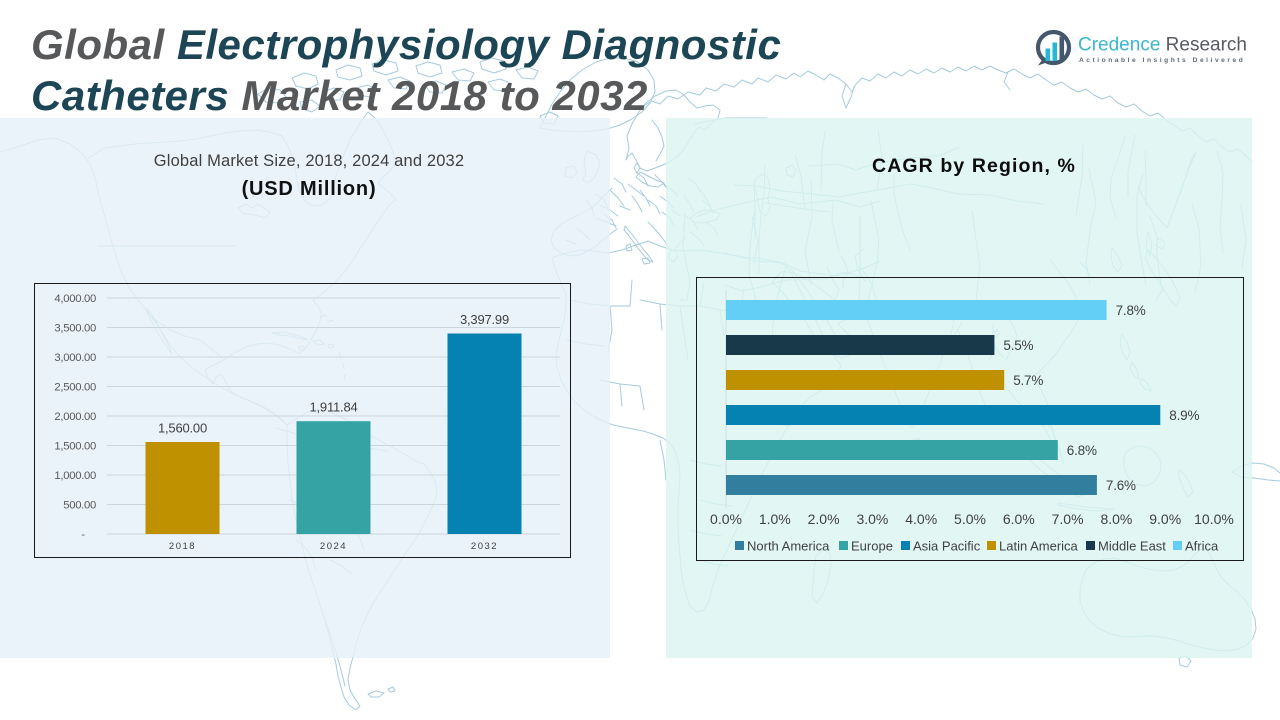  I want to click on svg-text: 1,000.00, so click(75, 476).